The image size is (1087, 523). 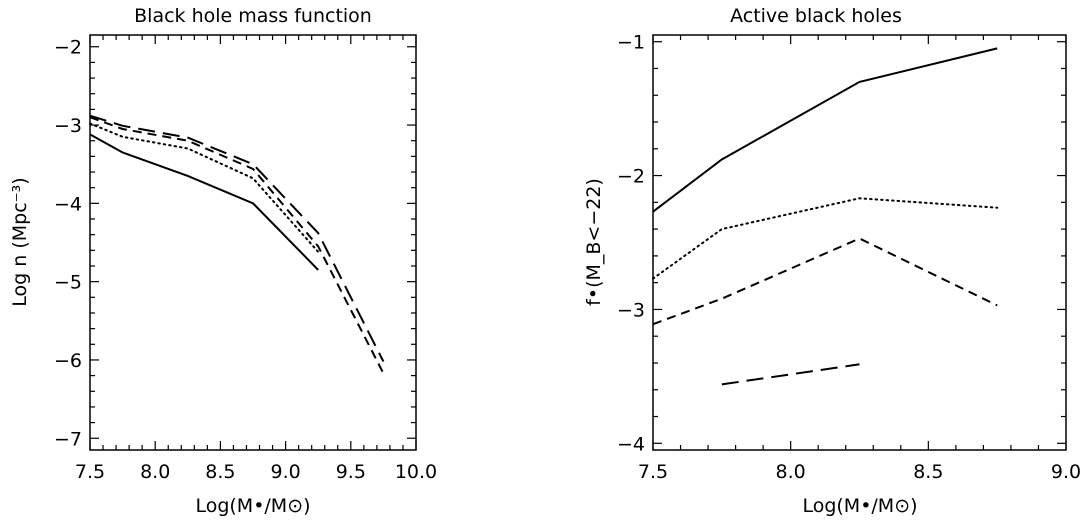 I want to click on y-tick-label: −1, so click(x=631, y=43).